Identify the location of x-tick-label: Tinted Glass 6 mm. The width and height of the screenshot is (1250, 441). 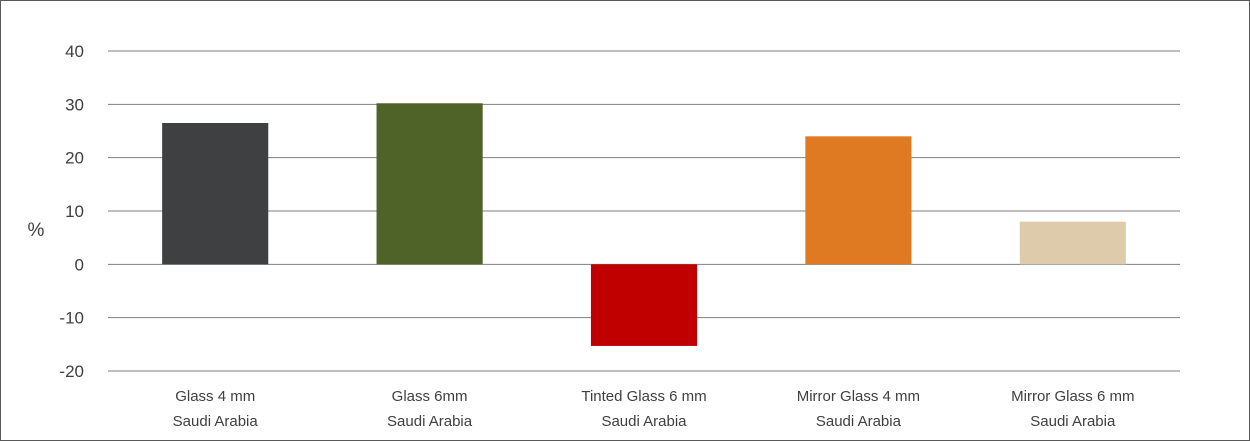
(643, 396).